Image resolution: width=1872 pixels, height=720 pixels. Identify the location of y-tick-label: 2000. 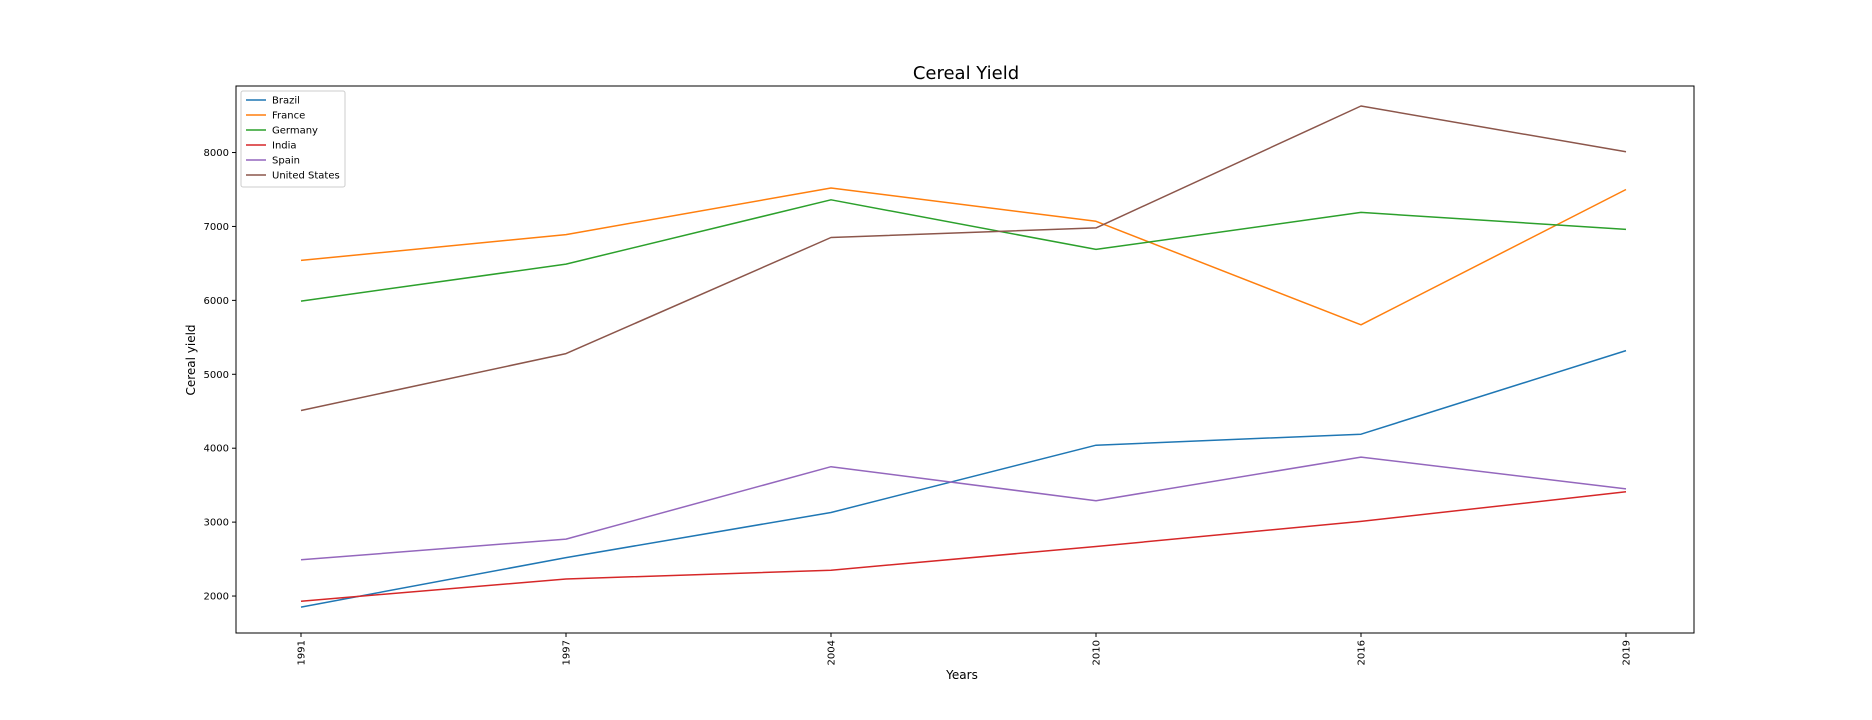
(216, 597).